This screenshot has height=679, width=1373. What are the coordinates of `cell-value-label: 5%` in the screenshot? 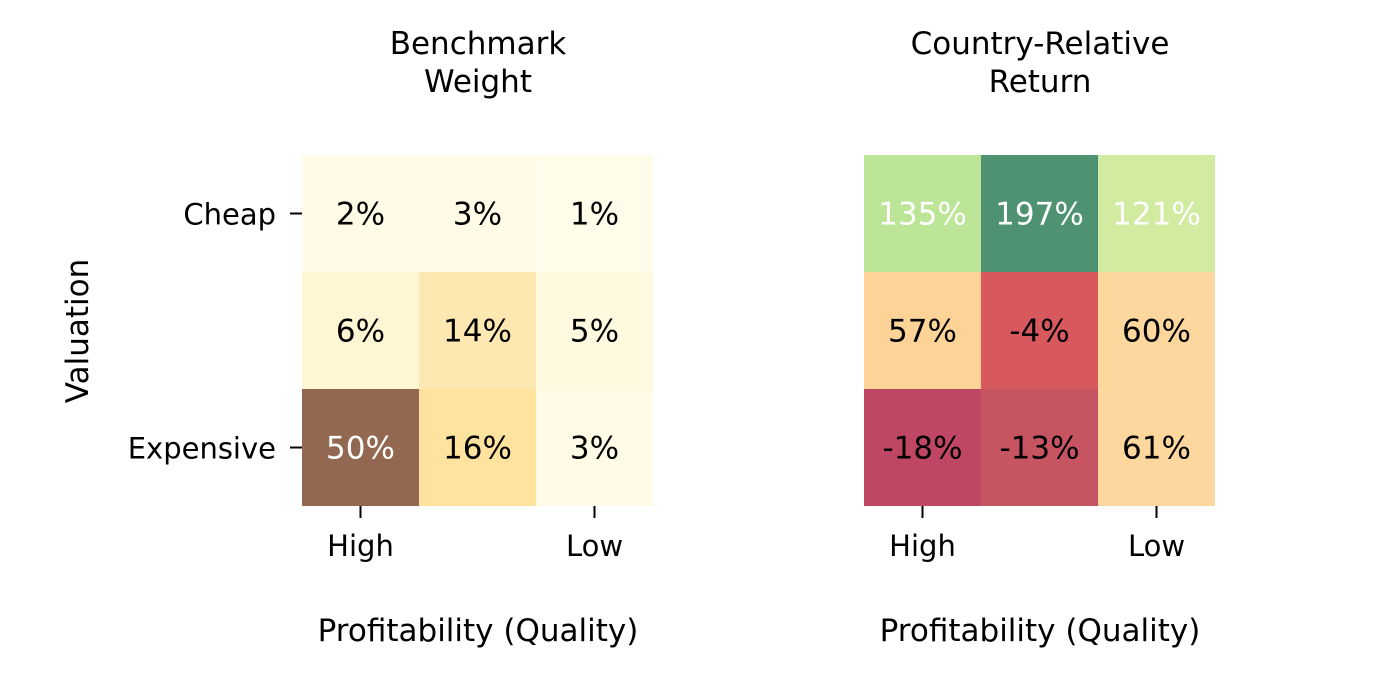 It's located at (594, 332).